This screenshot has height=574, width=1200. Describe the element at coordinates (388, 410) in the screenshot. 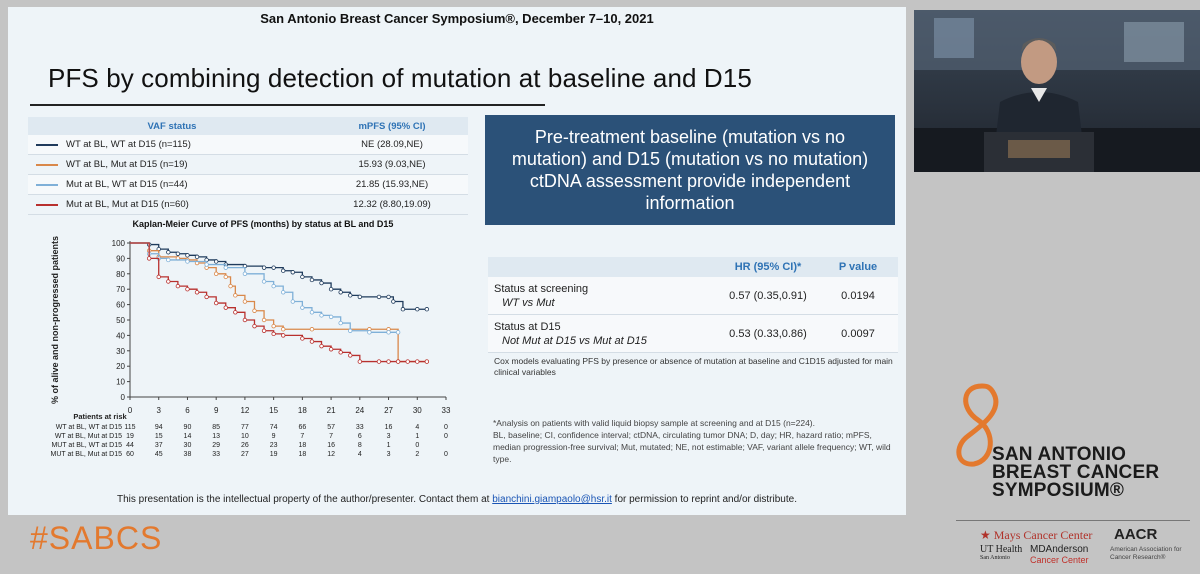

I see `x-tick-label: 27` at that location.